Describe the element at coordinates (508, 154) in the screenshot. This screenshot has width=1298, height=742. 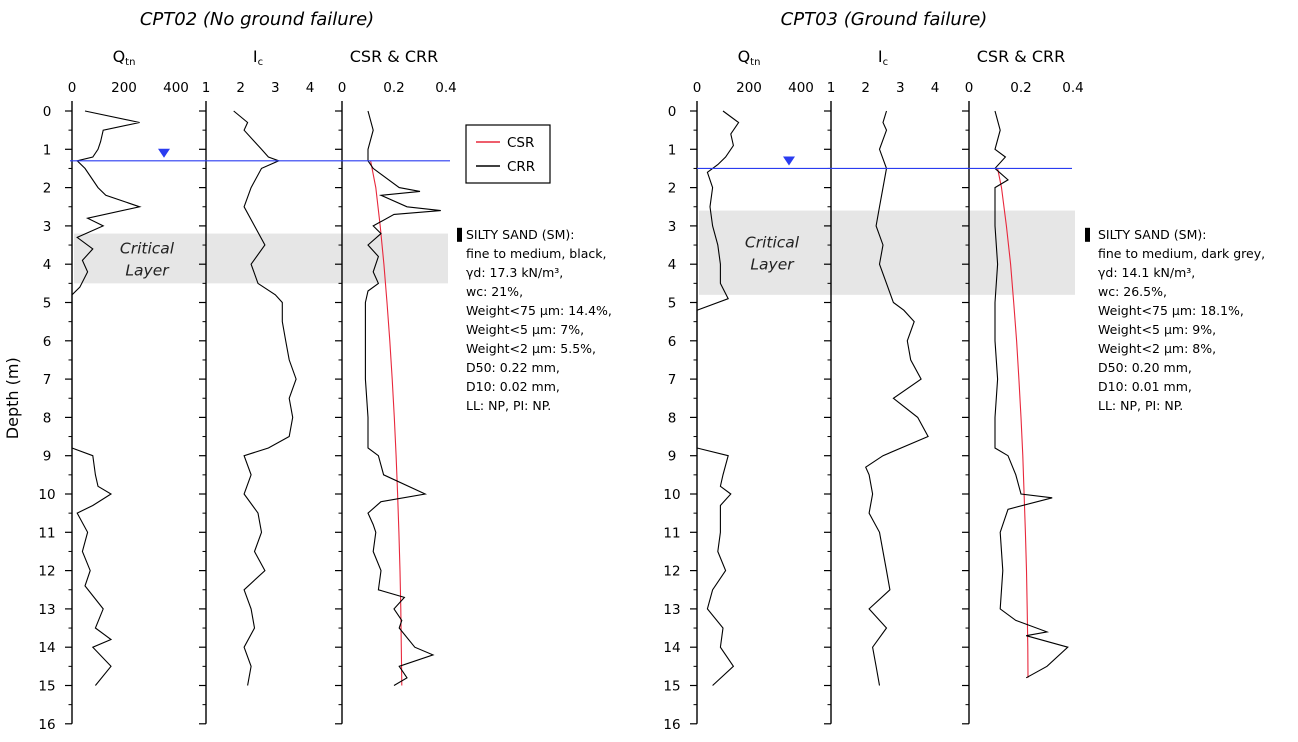
I see `legend-box` at that location.